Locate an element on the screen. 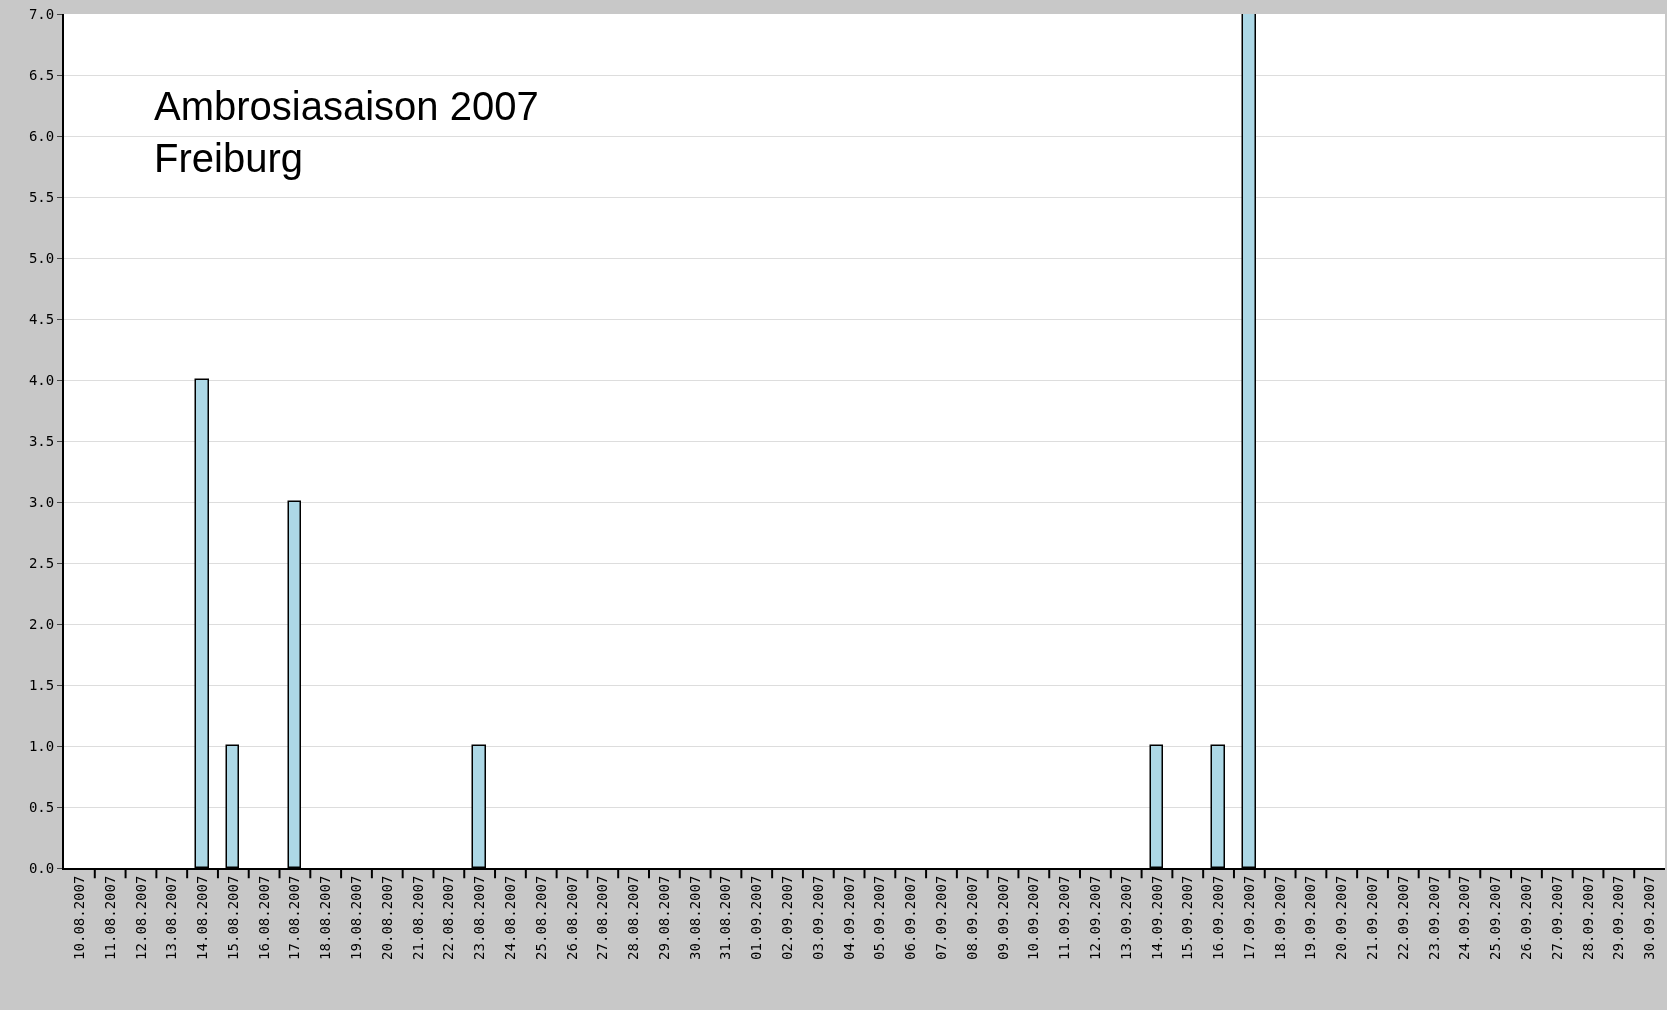 This screenshot has width=1667, height=1010. x-tick-label: 14.09.2007 is located at coordinates (1156, 917).